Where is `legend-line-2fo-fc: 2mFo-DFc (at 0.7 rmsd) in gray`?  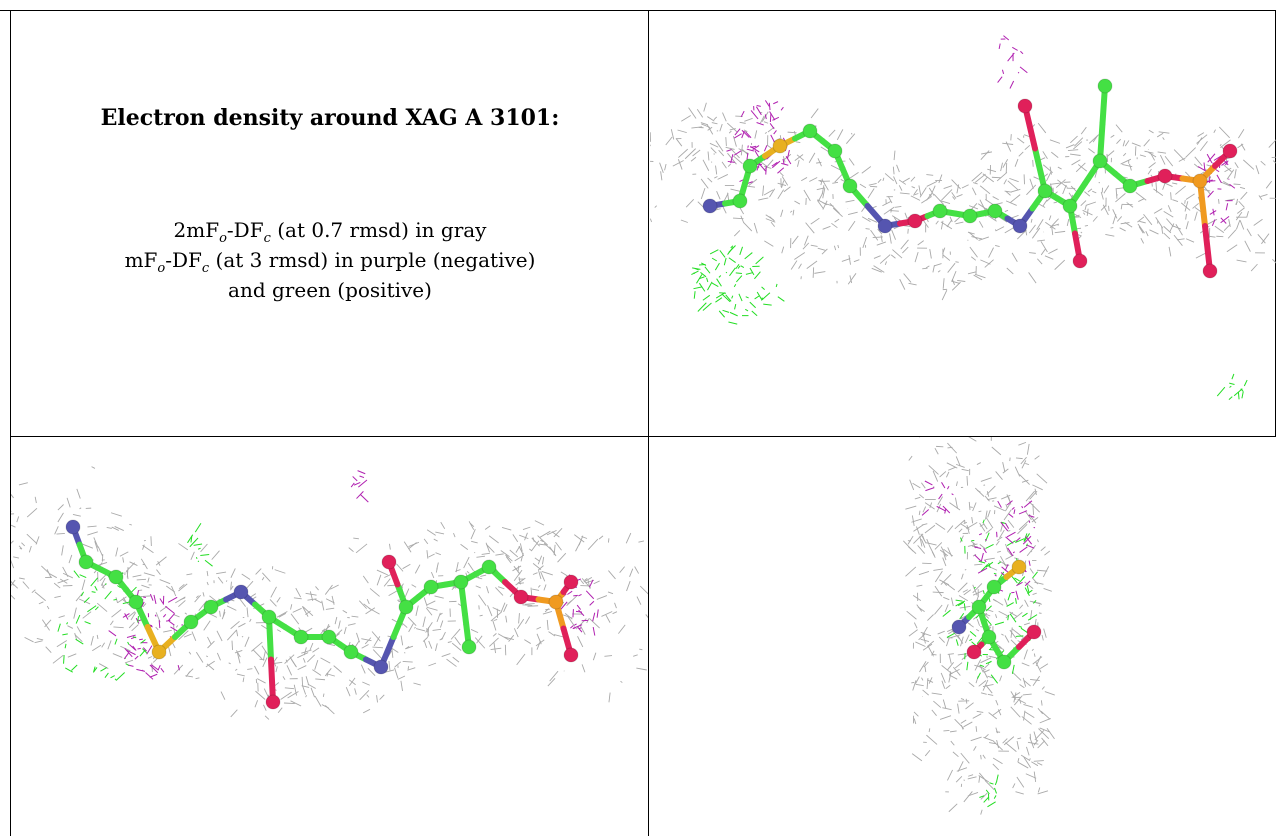 legend-line-2fo-fc: 2mFo-DFc (at 0.7 rmsd) in gray is located at coordinates (330, 232).